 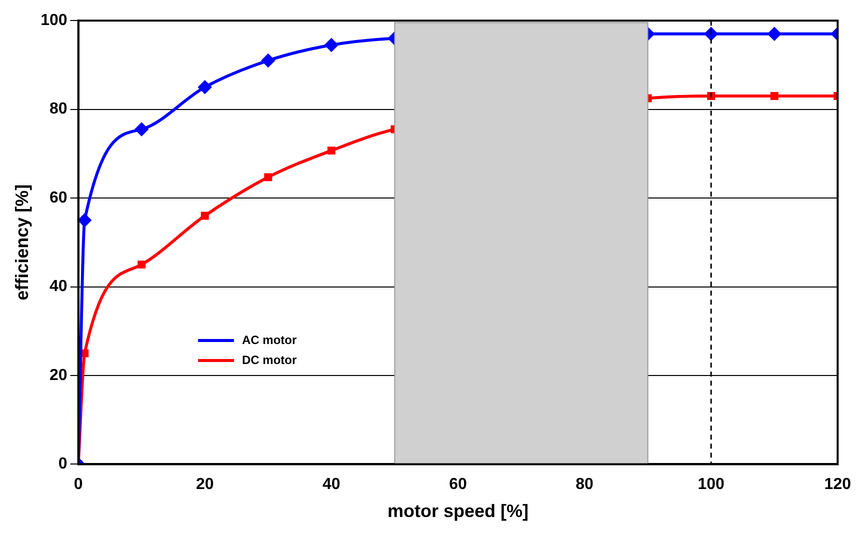 What do you see at coordinates (59, 109) in the screenshot?
I see `y-tick-label: 80` at bounding box center [59, 109].